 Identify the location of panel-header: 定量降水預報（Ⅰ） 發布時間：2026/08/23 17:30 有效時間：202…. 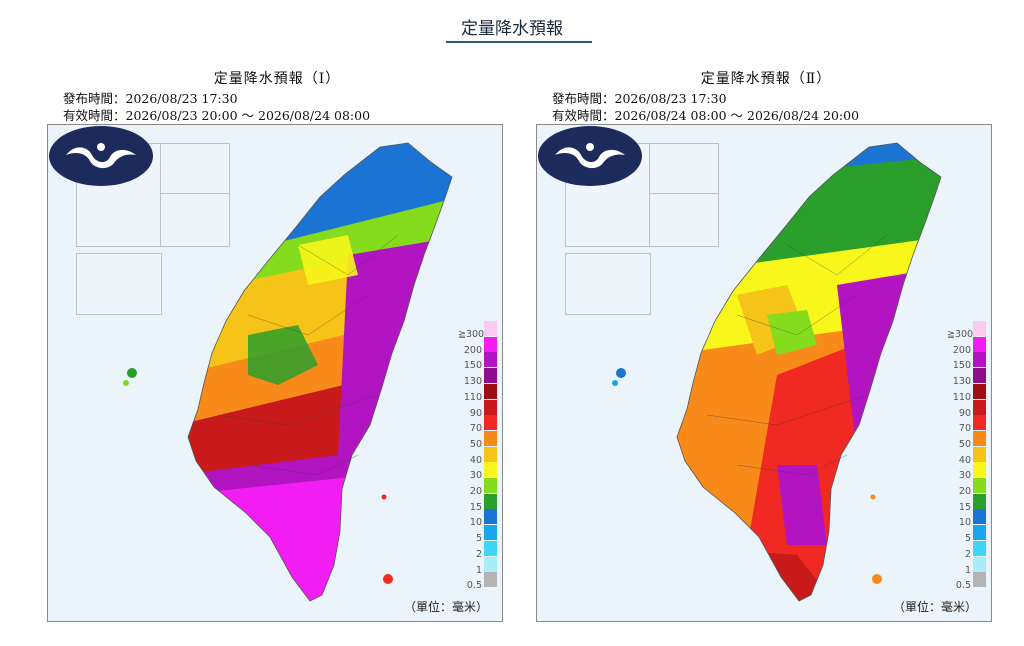
(277, 95).